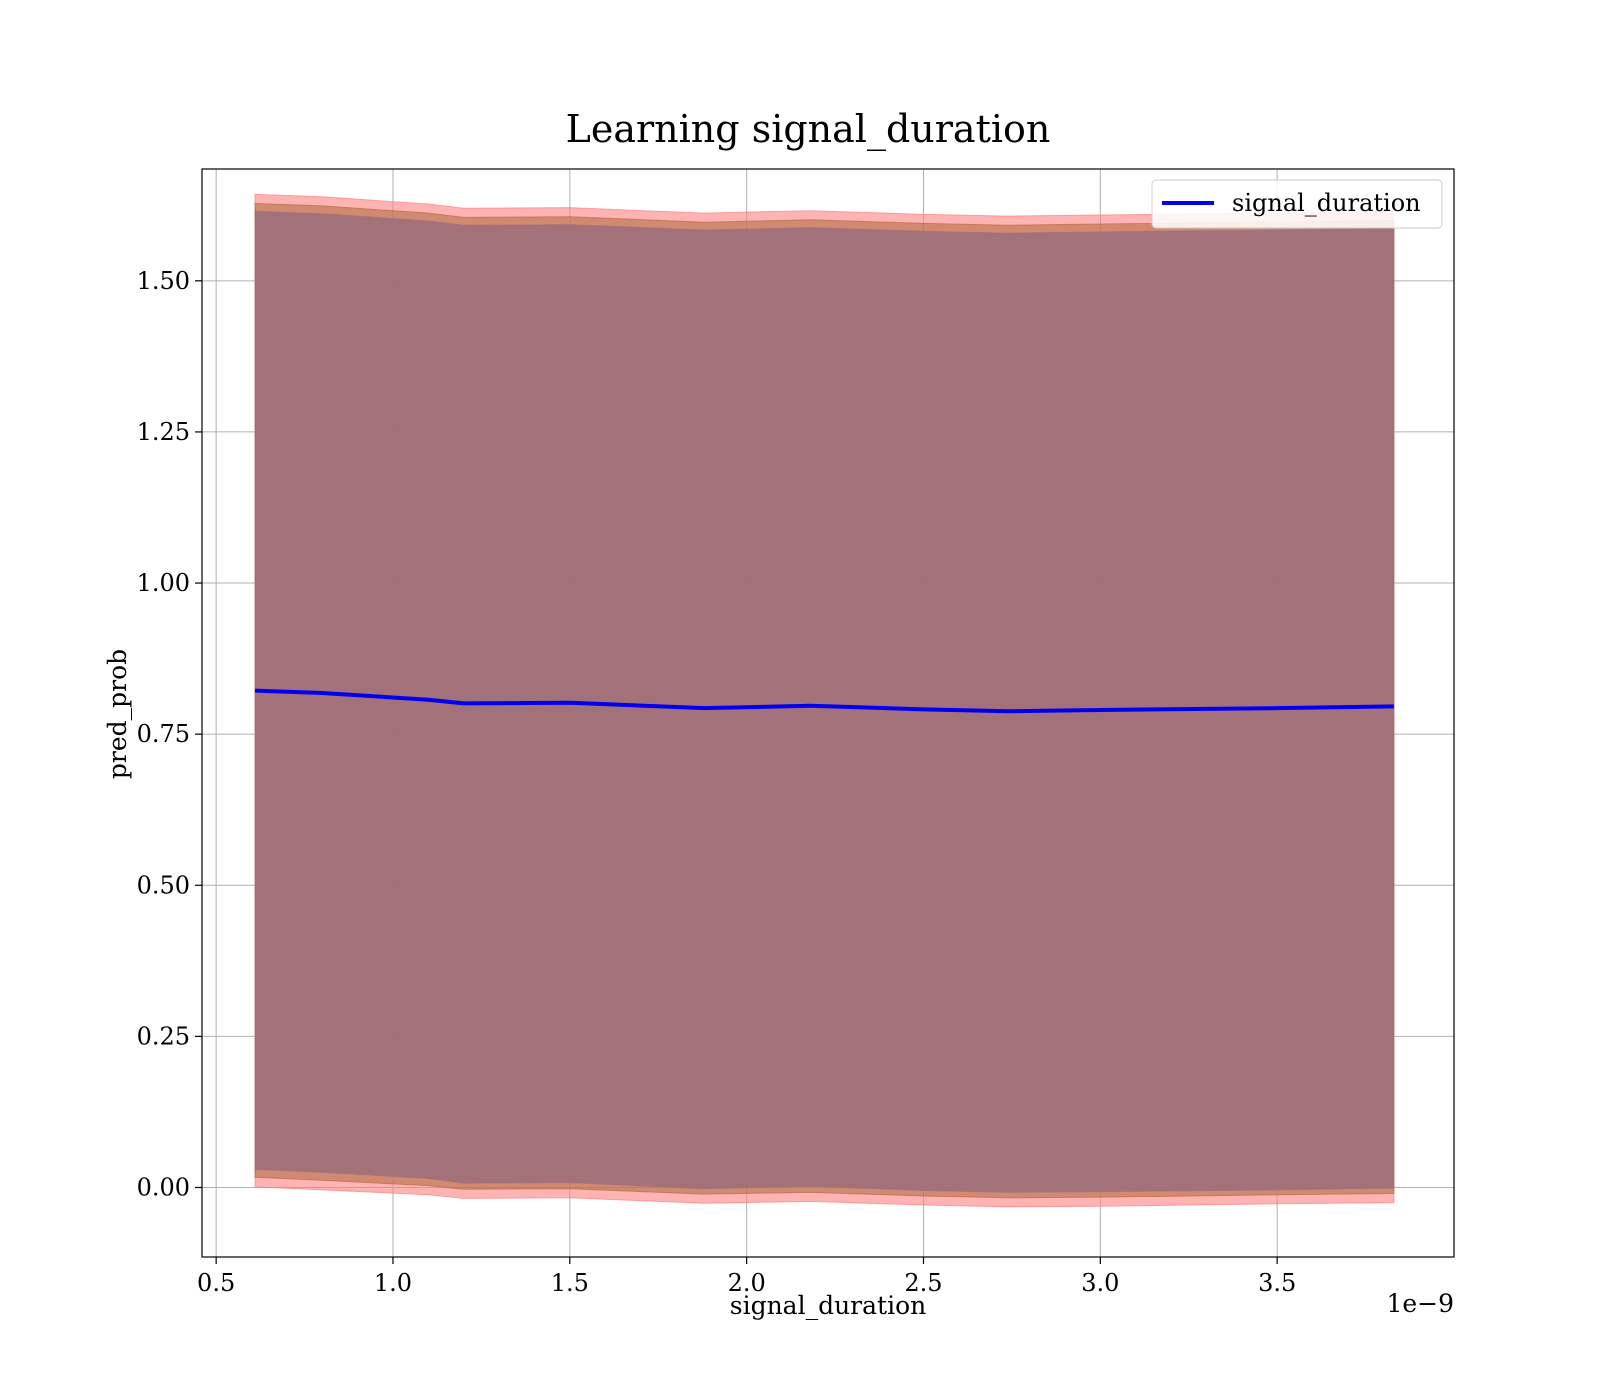  I want to click on x-axis-offset-label: 1e−9, so click(1420, 1303).